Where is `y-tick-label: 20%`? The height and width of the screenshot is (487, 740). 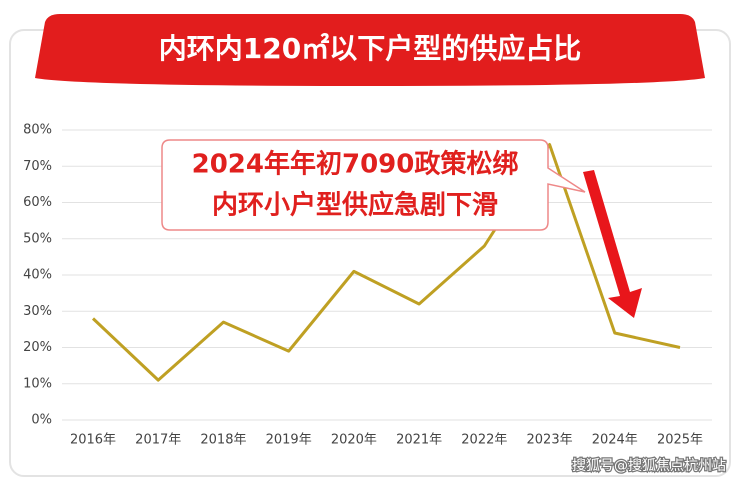 y-tick-label: 20% is located at coordinates (37, 347).